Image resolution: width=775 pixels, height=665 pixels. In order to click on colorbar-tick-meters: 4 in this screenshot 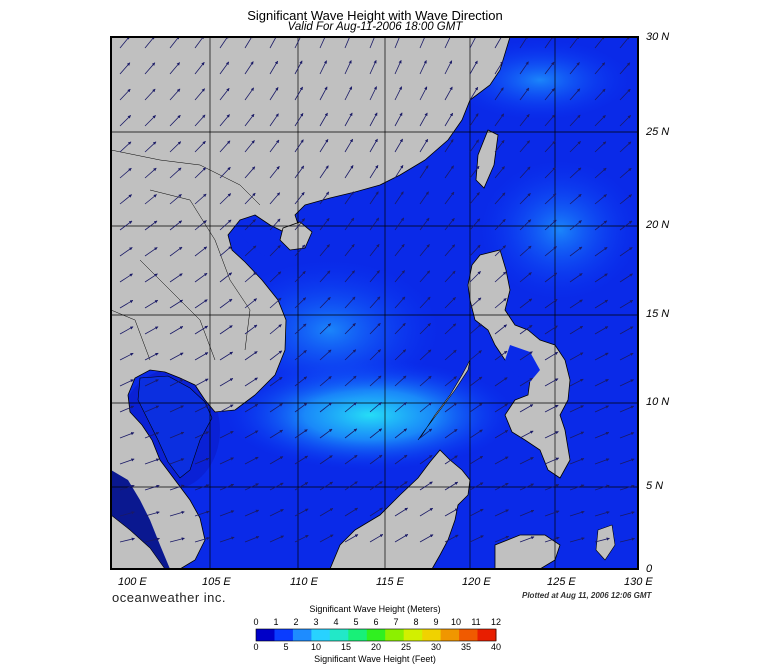, I will do `click(336, 622)`.